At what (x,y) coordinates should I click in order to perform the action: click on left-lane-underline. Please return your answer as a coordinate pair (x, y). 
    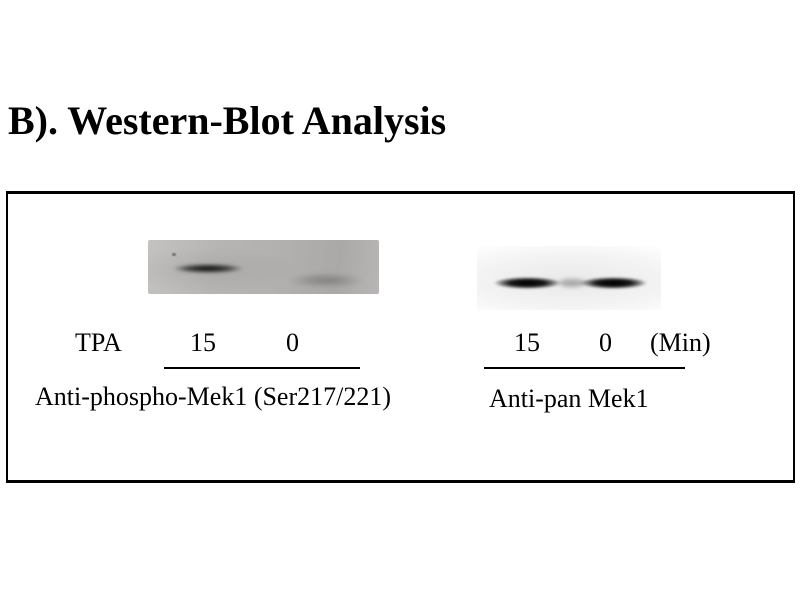
    Looking at the image, I should click on (262, 368).